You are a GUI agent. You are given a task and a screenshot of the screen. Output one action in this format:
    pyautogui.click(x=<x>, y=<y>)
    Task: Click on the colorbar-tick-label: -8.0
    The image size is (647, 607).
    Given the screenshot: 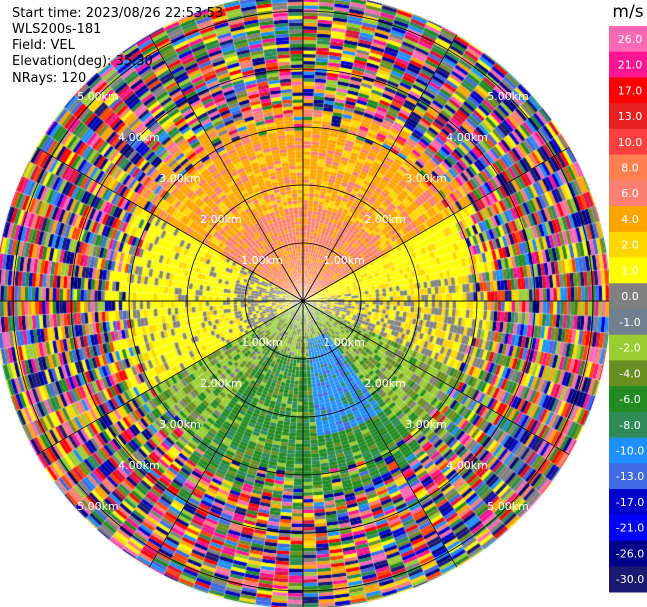 What is the action you would take?
    pyautogui.click(x=629, y=425)
    